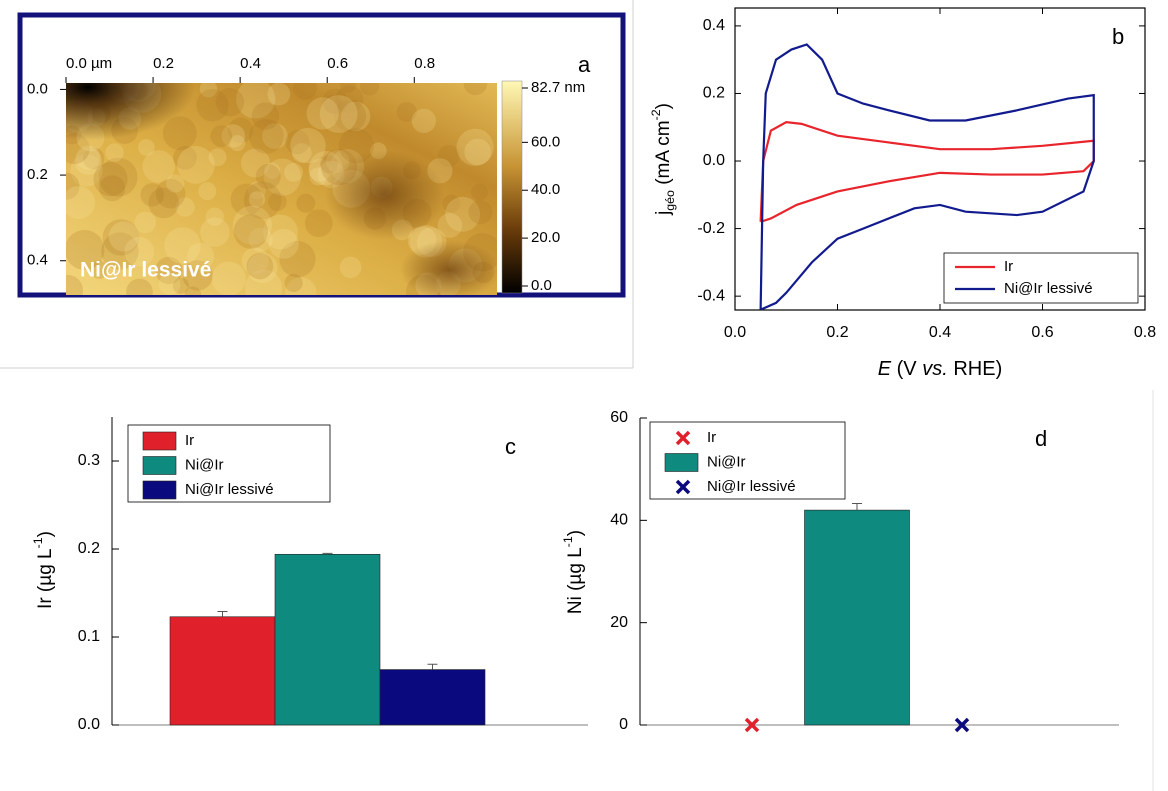  I want to click on y-tick-label: 40, so click(619, 520).